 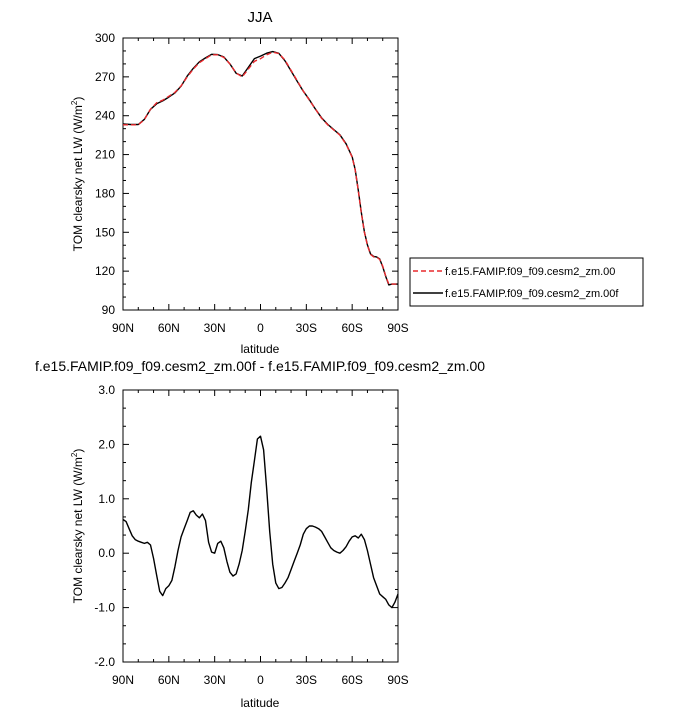 I want to click on top-chart-ytick-label: 150, so click(x=105, y=232).